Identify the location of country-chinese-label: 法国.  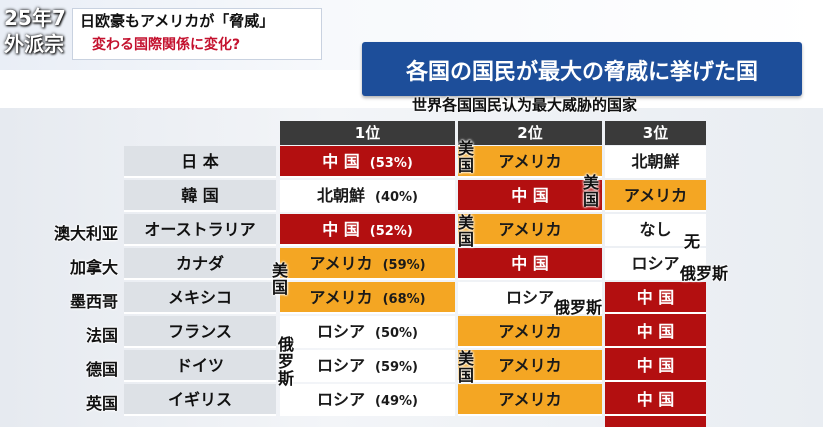
(101, 335).